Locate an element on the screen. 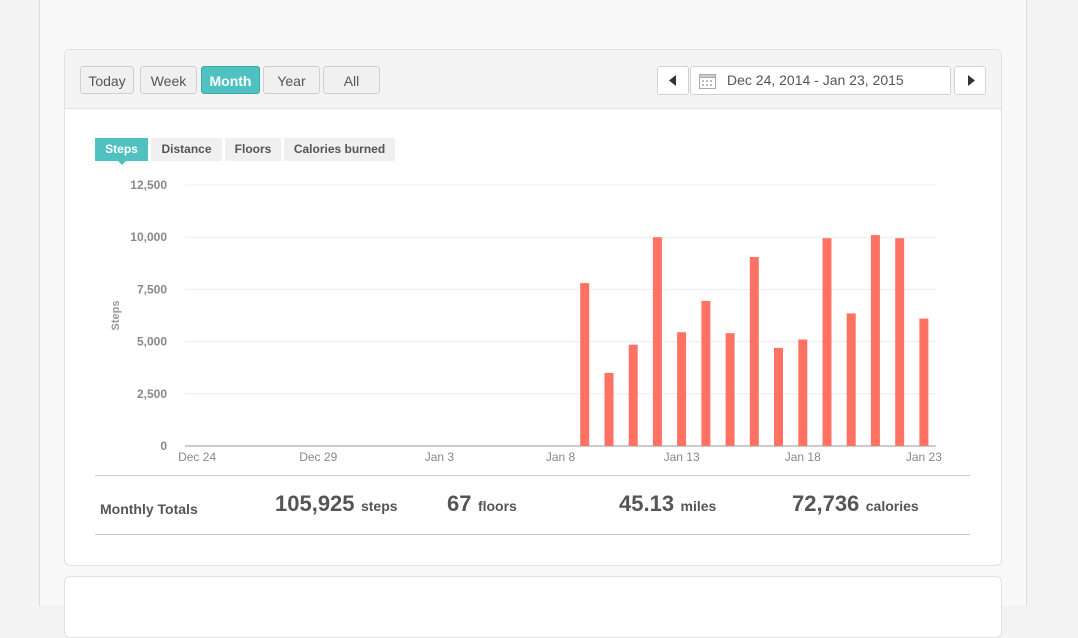 The width and height of the screenshot is (1078, 638). total-miles-value: 45.13 is located at coordinates (647, 503).